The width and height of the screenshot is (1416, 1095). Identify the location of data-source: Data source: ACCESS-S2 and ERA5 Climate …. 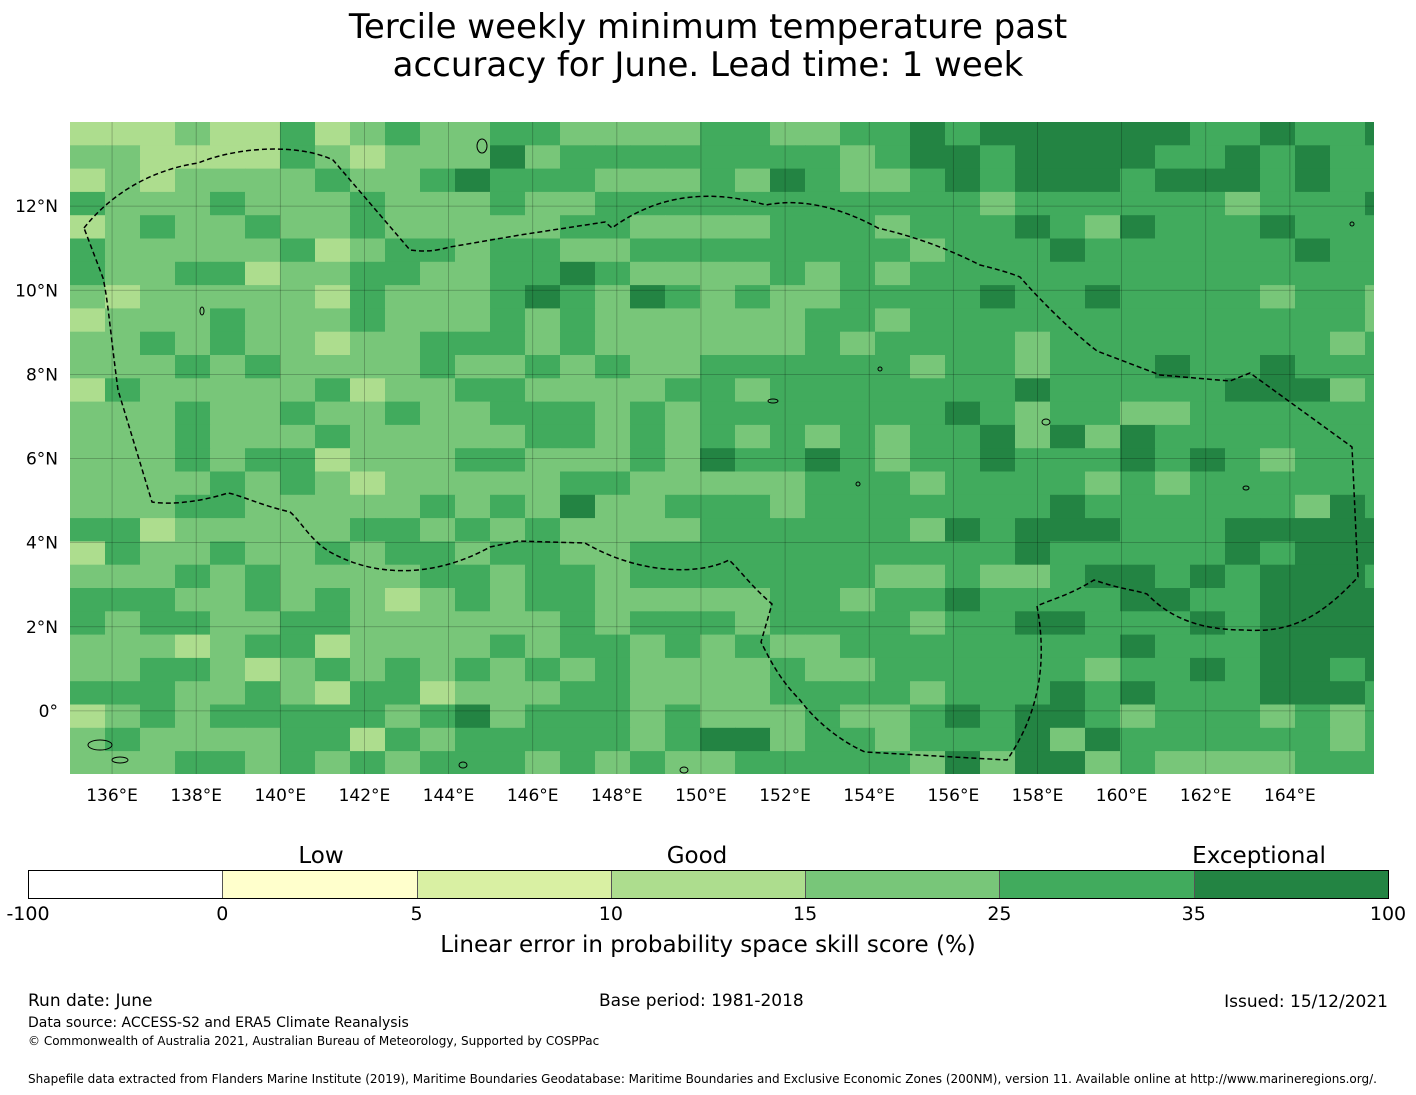
(218, 1023).